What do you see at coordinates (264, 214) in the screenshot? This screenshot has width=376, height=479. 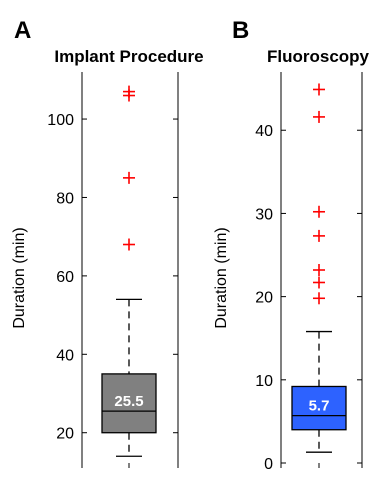 I see `y-tick-label: 30` at bounding box center [264, 214].